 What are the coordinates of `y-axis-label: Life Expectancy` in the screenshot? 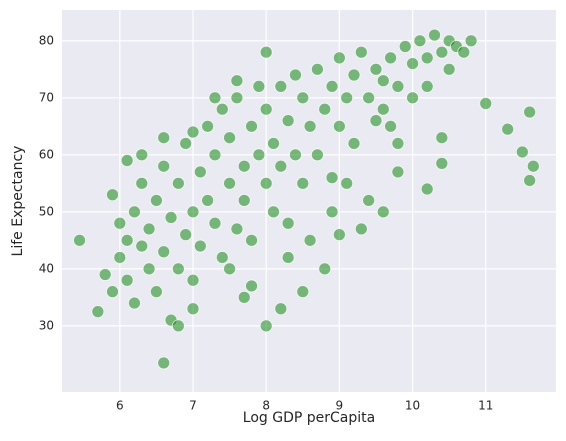 It's located at (18, 201).